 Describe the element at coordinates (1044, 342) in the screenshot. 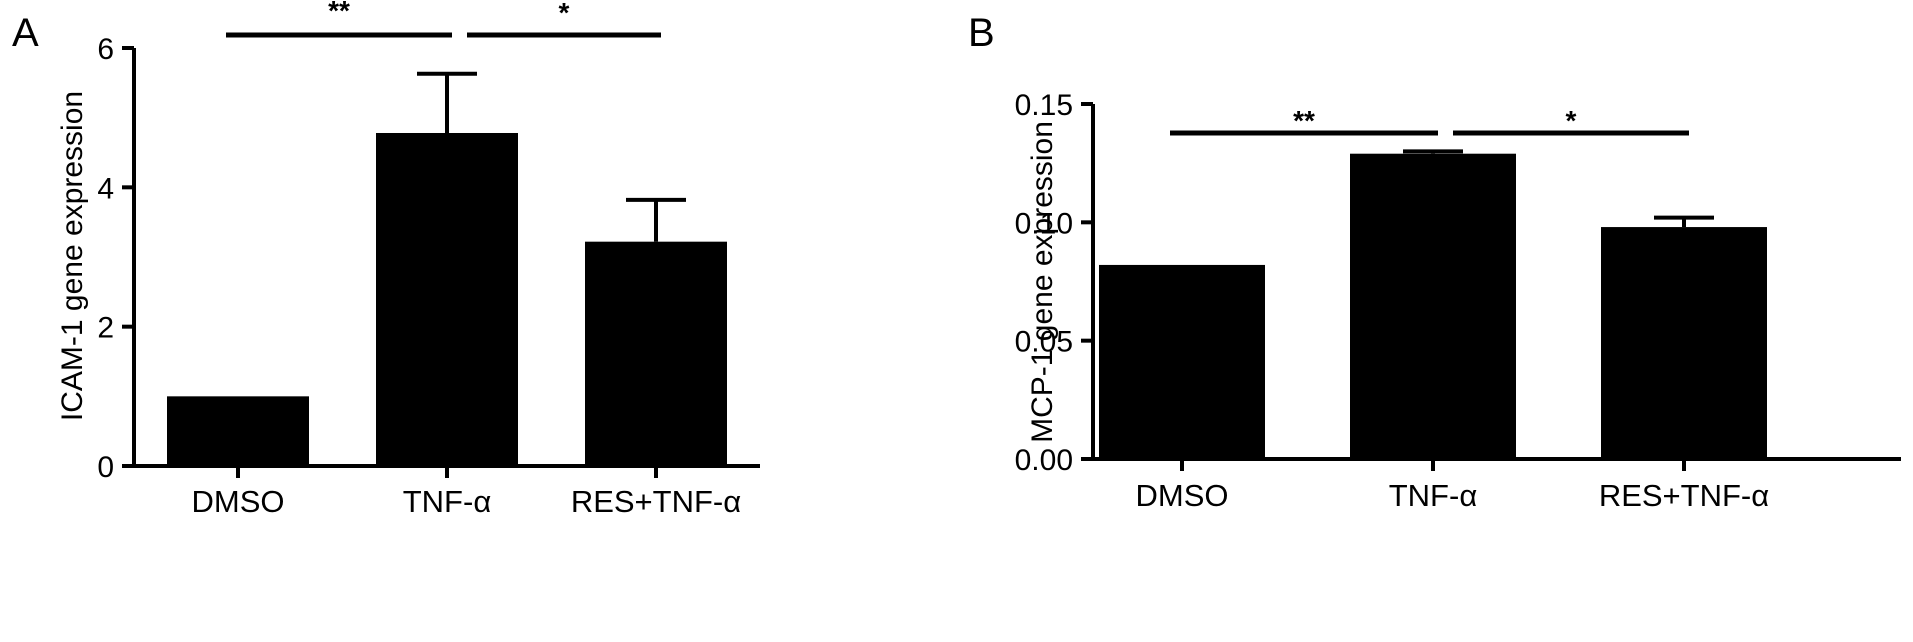

I see `y-tick-label: 0.05` at that location.